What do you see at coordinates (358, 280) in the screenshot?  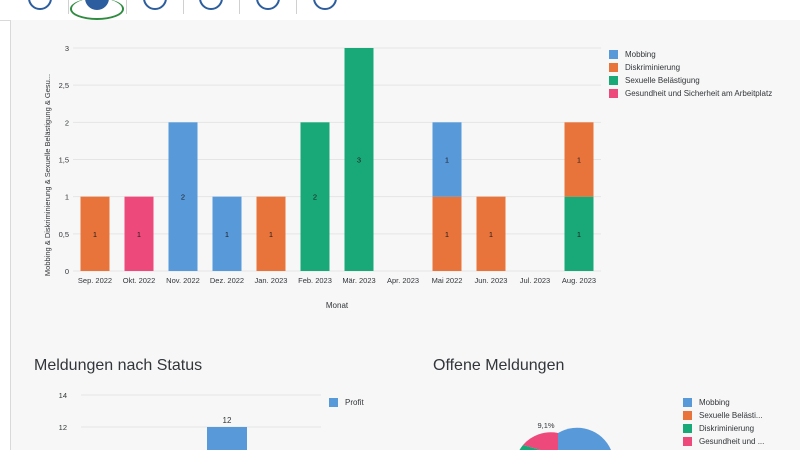 I see `x-tick-label: Mär. 2023` at bounding box center [358, 280].